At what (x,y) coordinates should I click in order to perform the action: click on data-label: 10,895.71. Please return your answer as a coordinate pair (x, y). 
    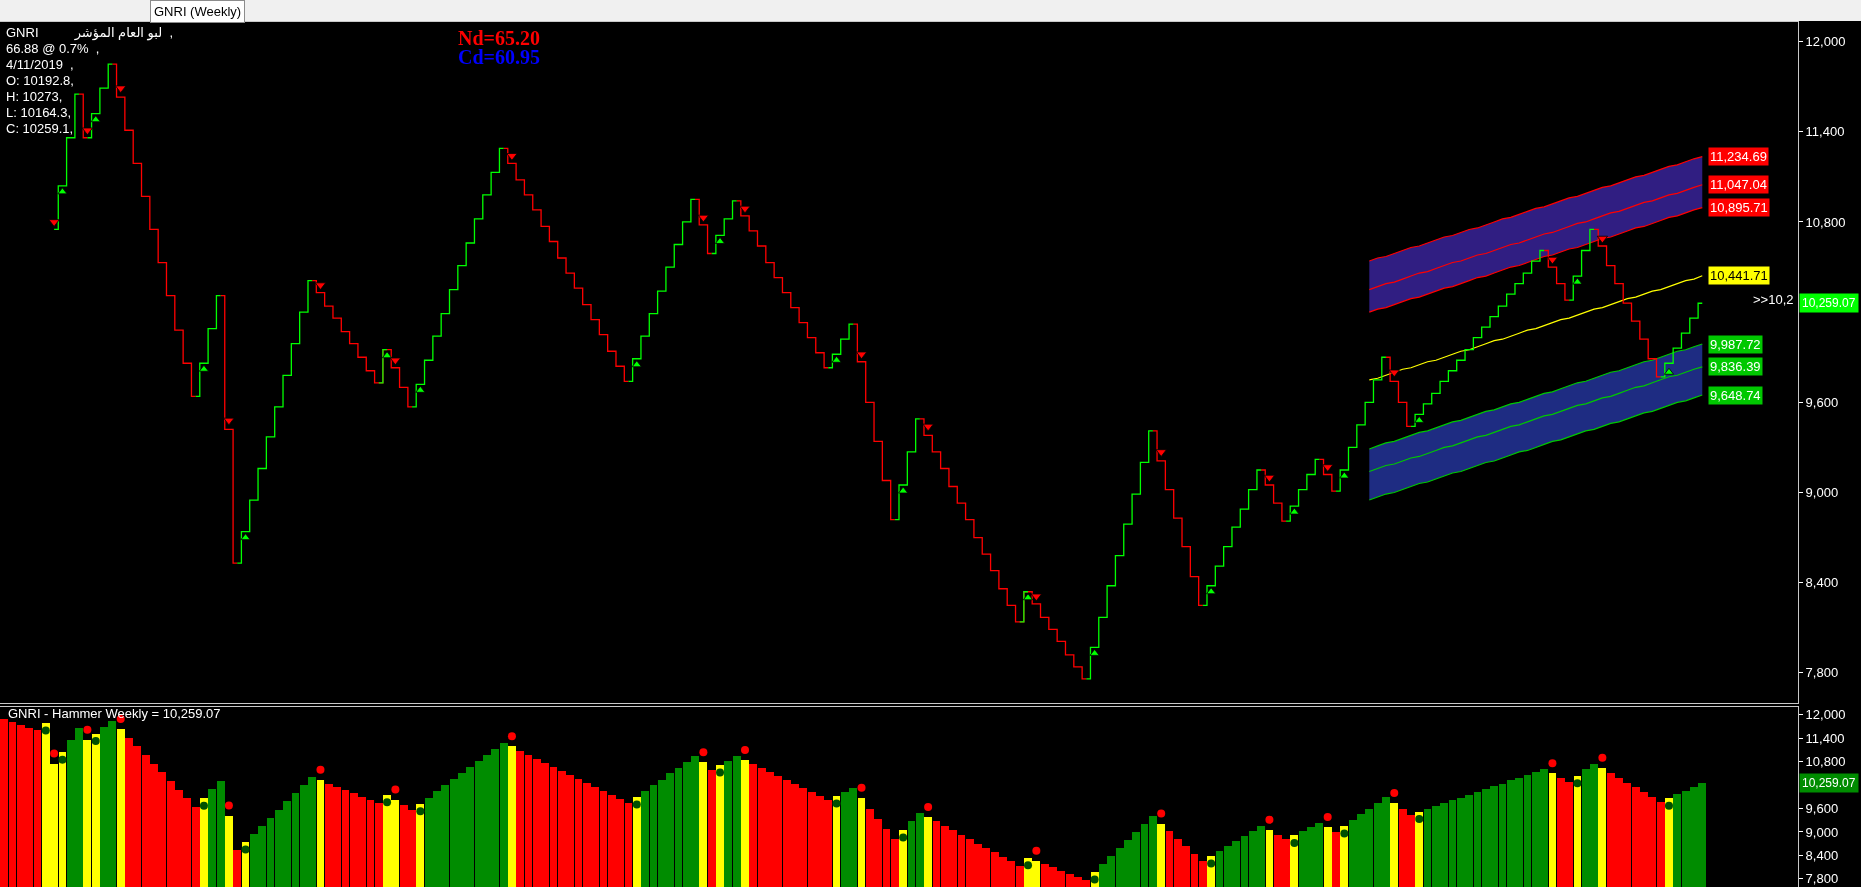
    Looking at the image, I should click on (1739, 207).